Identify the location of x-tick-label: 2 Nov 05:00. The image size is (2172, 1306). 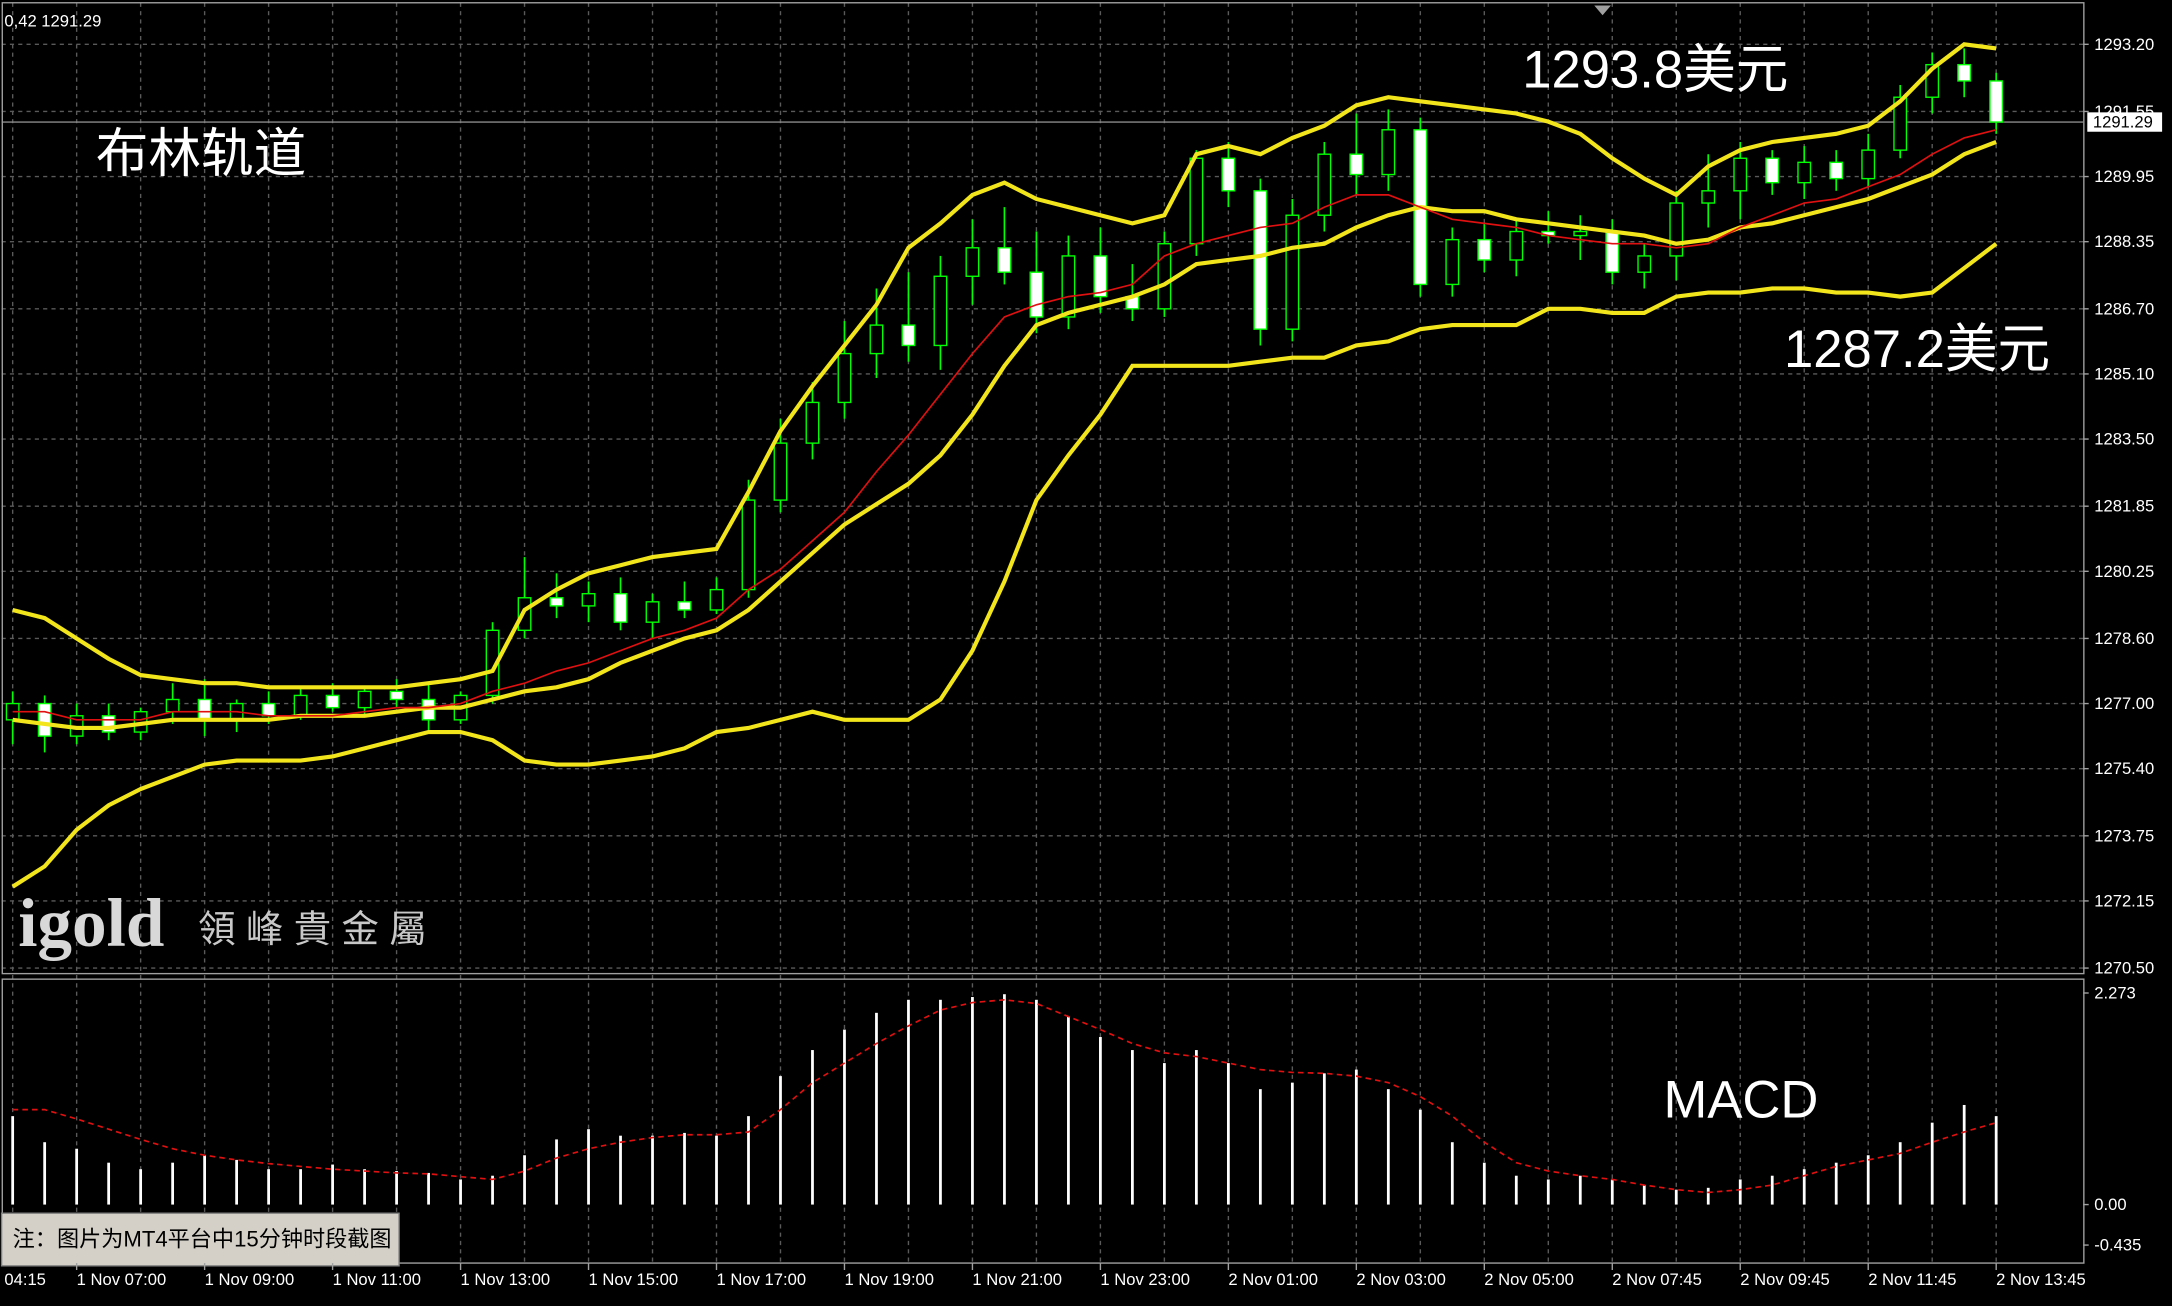
(1529, 1279).